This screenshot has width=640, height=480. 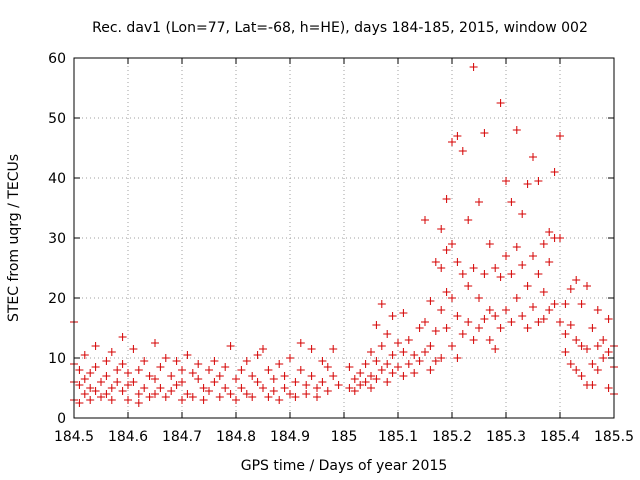 I want to click on x-tick-label: 185.4, so click(x=560, y=437).